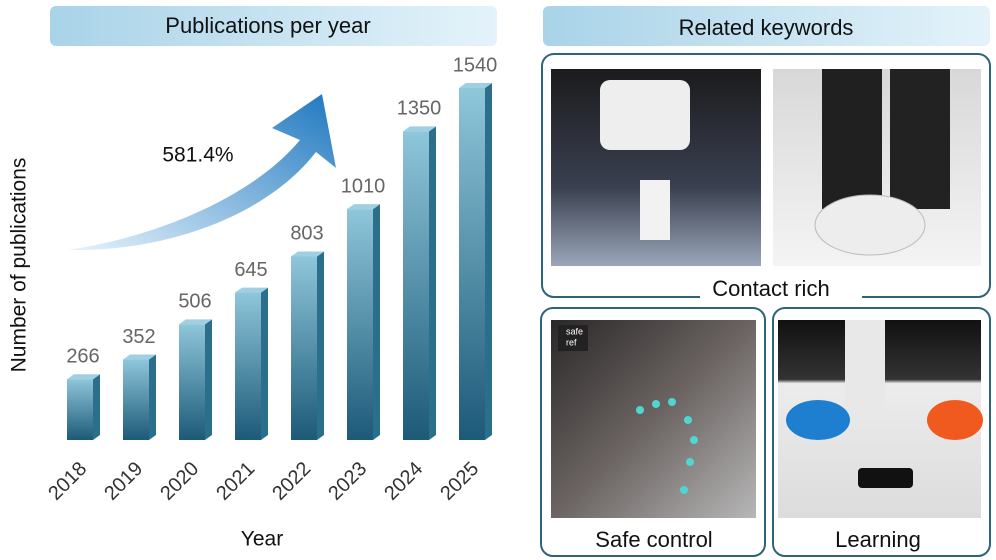 The width and height of the screenshot is (996, 560). Describe the element at coordinates (770, 288) in the screenshot. I see `panel-label: Contact rich` at that location.